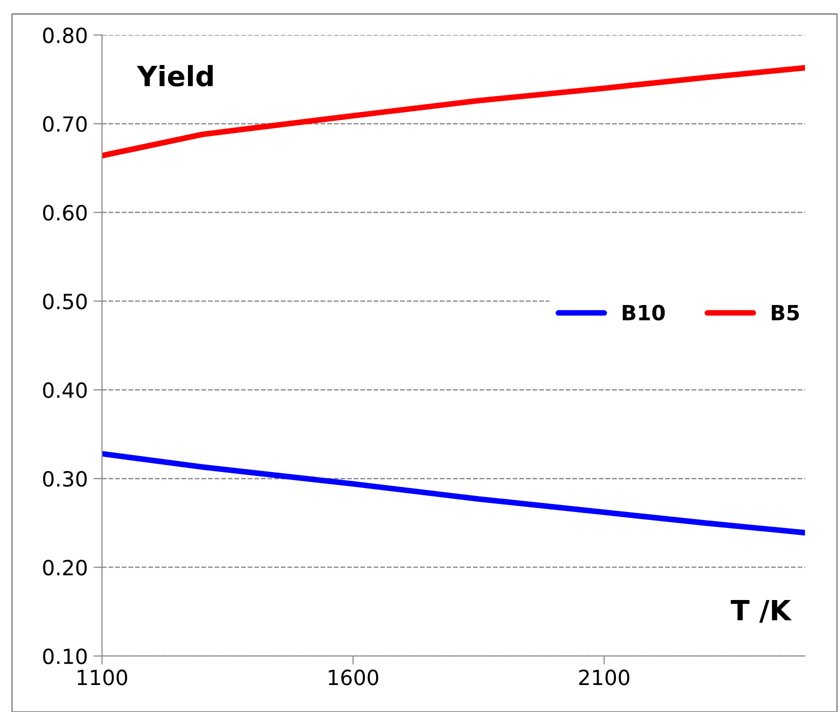 Image resolution: width=840 pixels, height=712 pixels. Describe the element at coordinates (785, 312) in the screenshot. I see `legend-label: B5` at that location.